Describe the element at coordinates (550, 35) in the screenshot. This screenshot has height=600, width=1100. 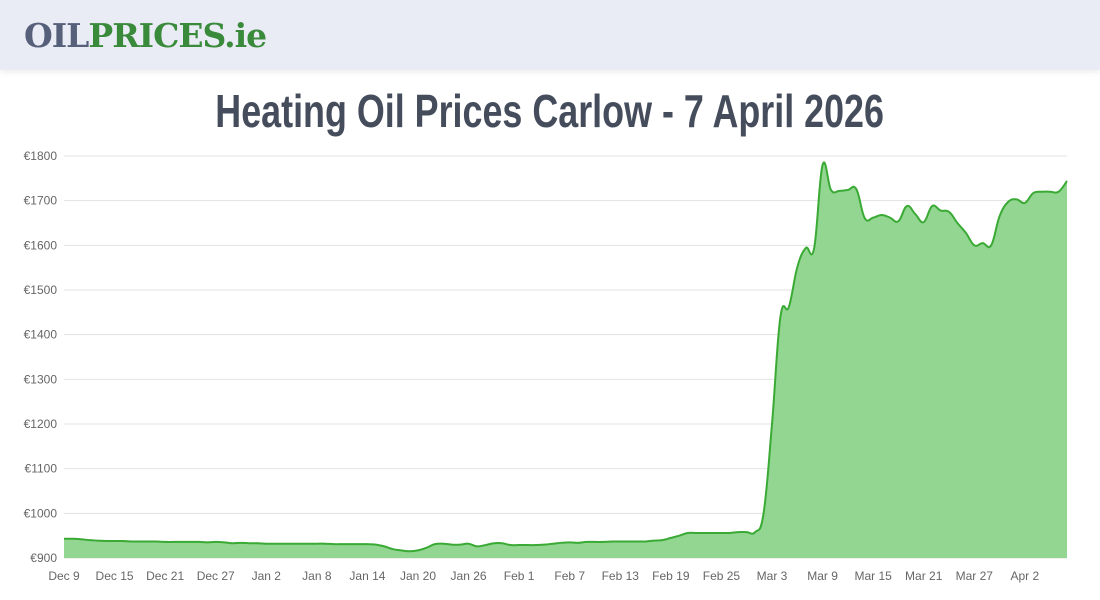
I see `site-header: OILPRICES.ie` at that location.